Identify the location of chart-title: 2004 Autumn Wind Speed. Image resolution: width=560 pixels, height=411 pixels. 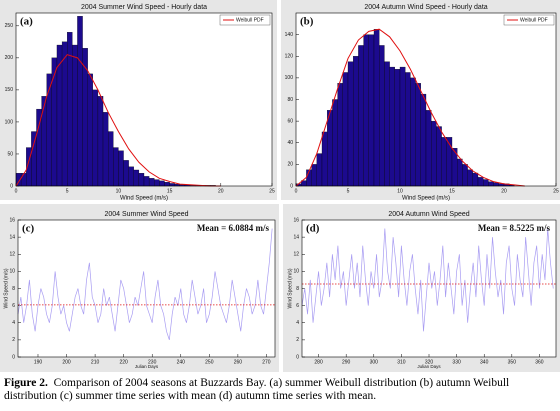
(428, 214).